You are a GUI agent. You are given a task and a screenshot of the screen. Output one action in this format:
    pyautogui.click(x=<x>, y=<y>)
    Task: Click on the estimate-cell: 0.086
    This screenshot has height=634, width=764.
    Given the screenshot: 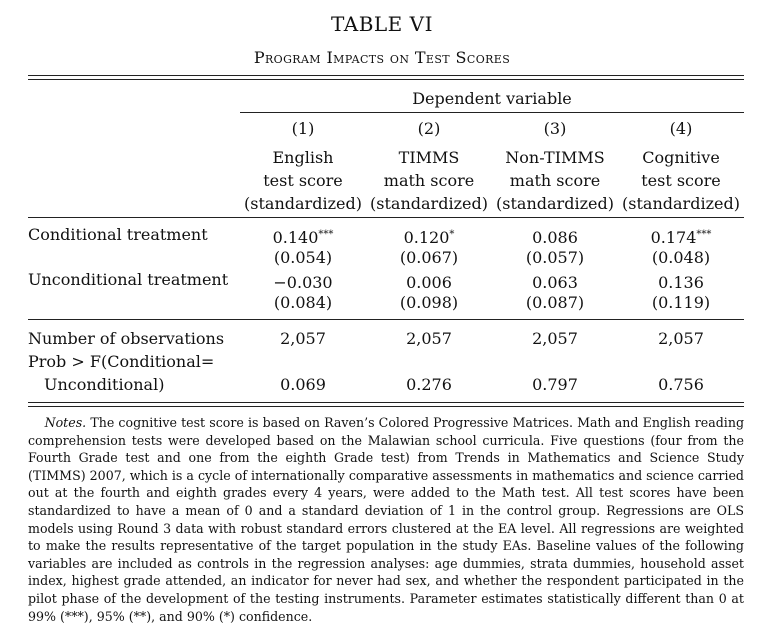 What is the action you would take?
    pyautogui.click(x=555, y=237)
    